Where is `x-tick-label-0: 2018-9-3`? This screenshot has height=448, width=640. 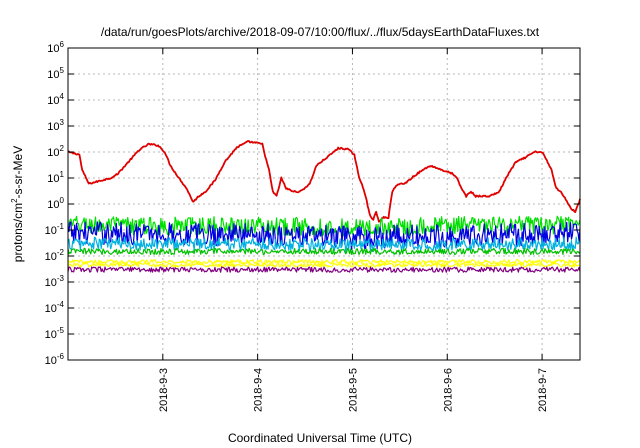 x-tick-label-0: 2018-9-3 is located at coordinates (164, 390).